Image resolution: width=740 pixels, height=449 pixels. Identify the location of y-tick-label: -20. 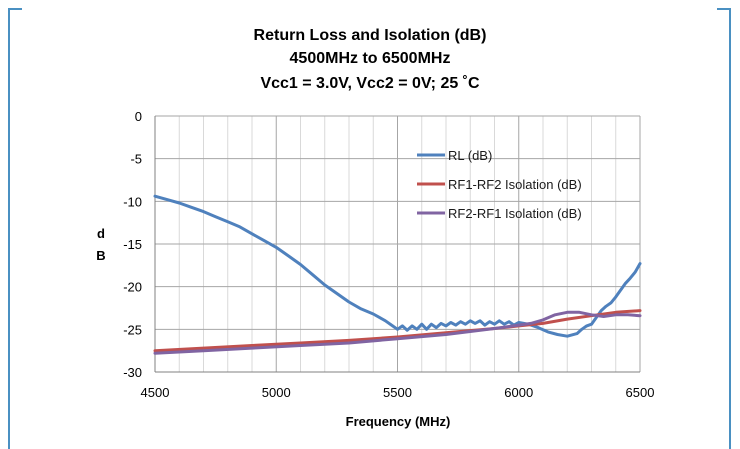
(132, 287).